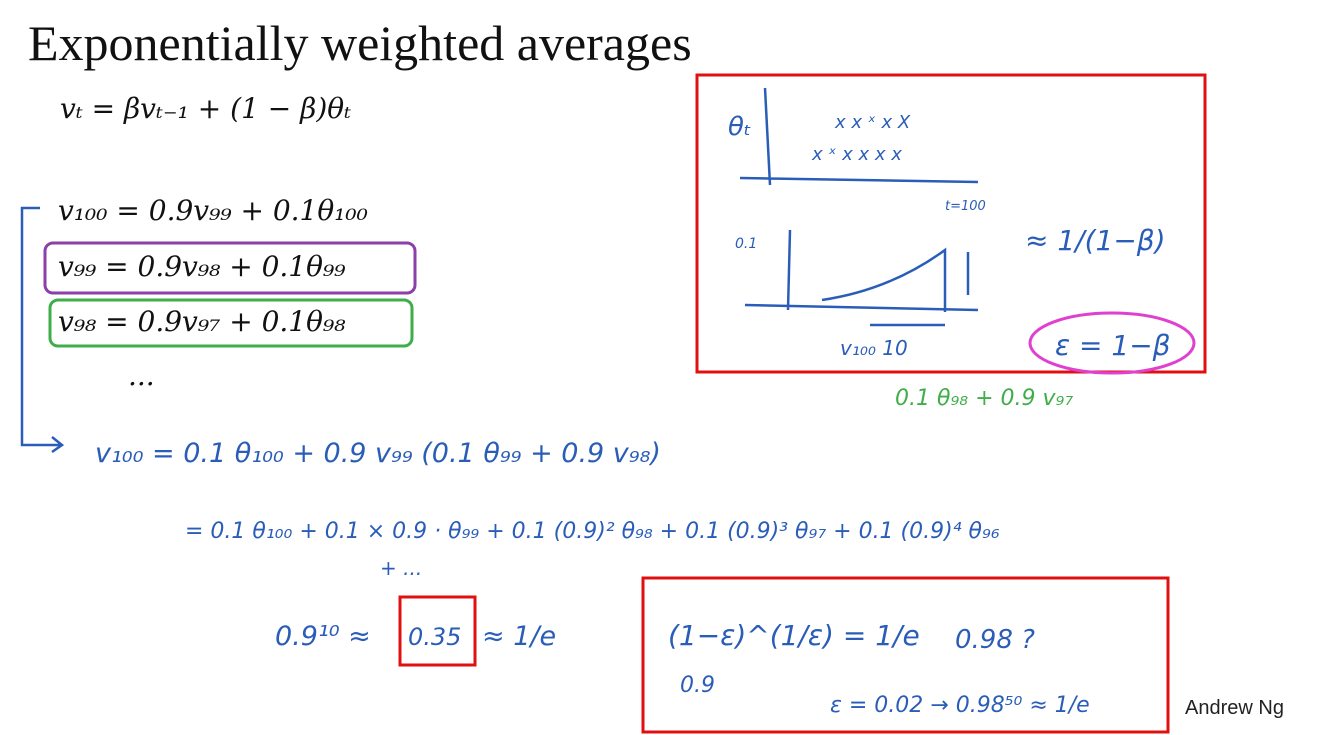  I want to click on curve, so click(884, 279).